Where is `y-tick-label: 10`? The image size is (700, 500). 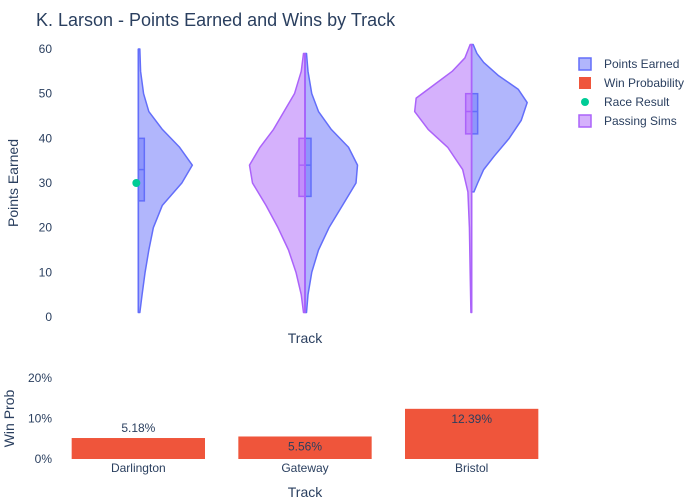 y-tick-label: 10 is located at coordinates (46, 272).